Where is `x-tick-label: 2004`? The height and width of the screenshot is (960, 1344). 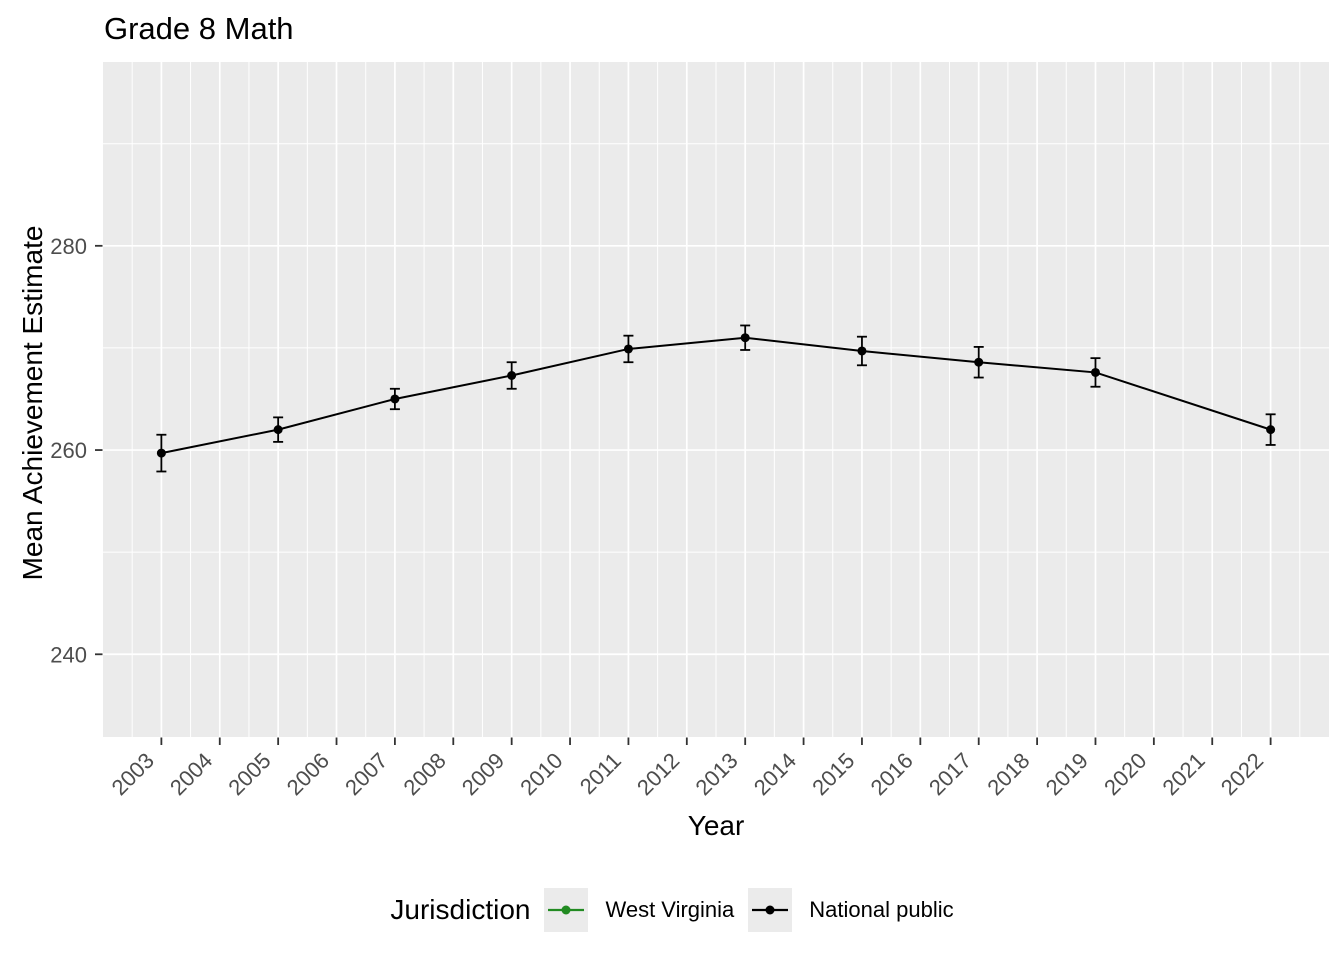 x-tick-label: 2004 is located at coordinates (191, 774).